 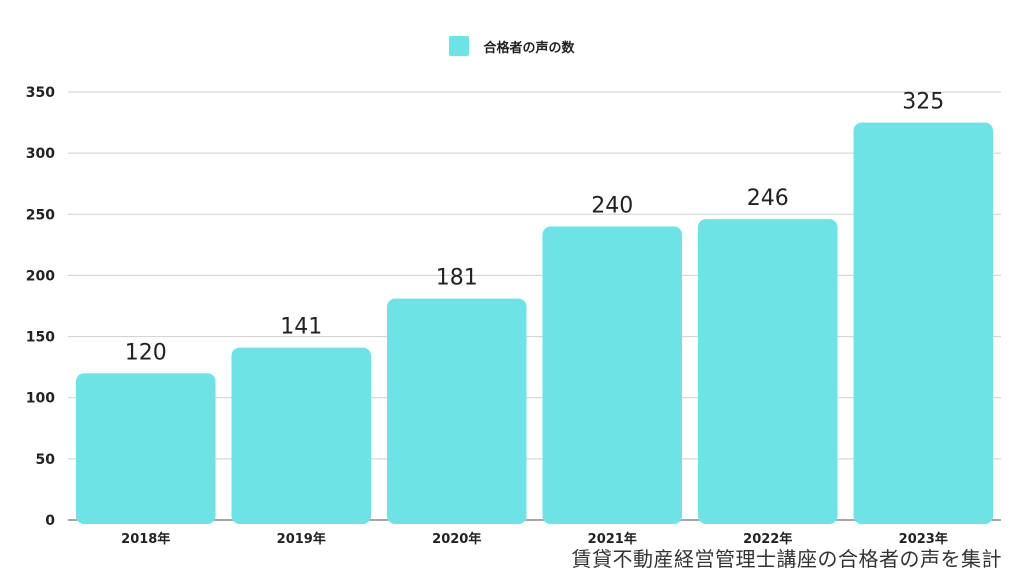 What do you see at coordinates (457, 278) in the screenshot?
I see `data-label: 181` at bounding box center [457, 278].